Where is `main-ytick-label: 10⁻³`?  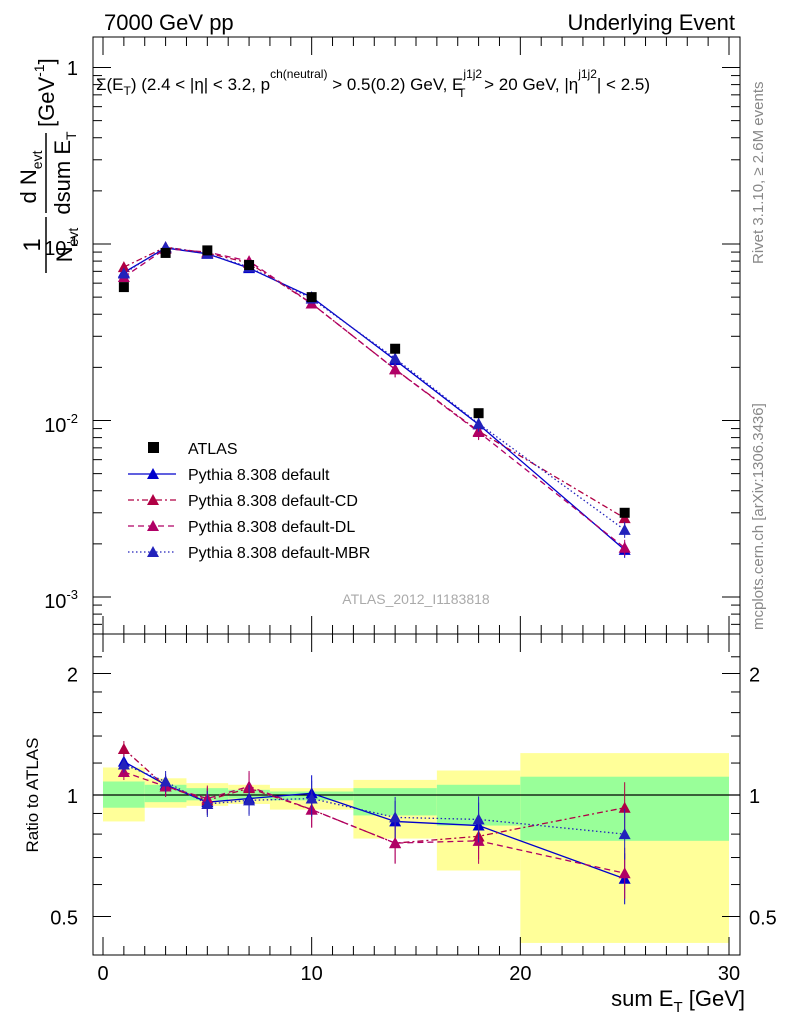 main-ytick-label: 10⁻³ is located at coordinates (61, 600).